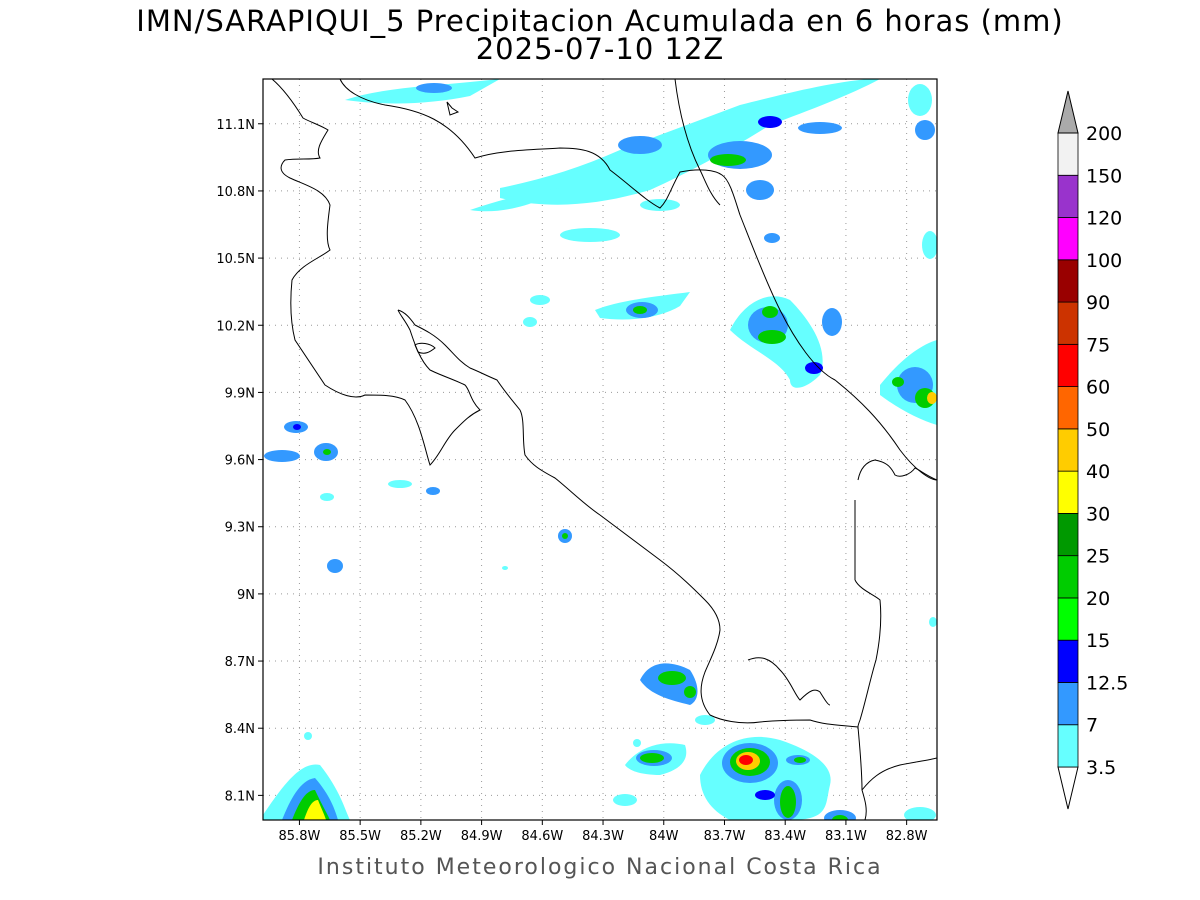 The image size is (1200, 900). What do you see at coordinates (600, 524) in the screenshot?
I see `precip-cell-pacific` at bounding box center [600, 524].